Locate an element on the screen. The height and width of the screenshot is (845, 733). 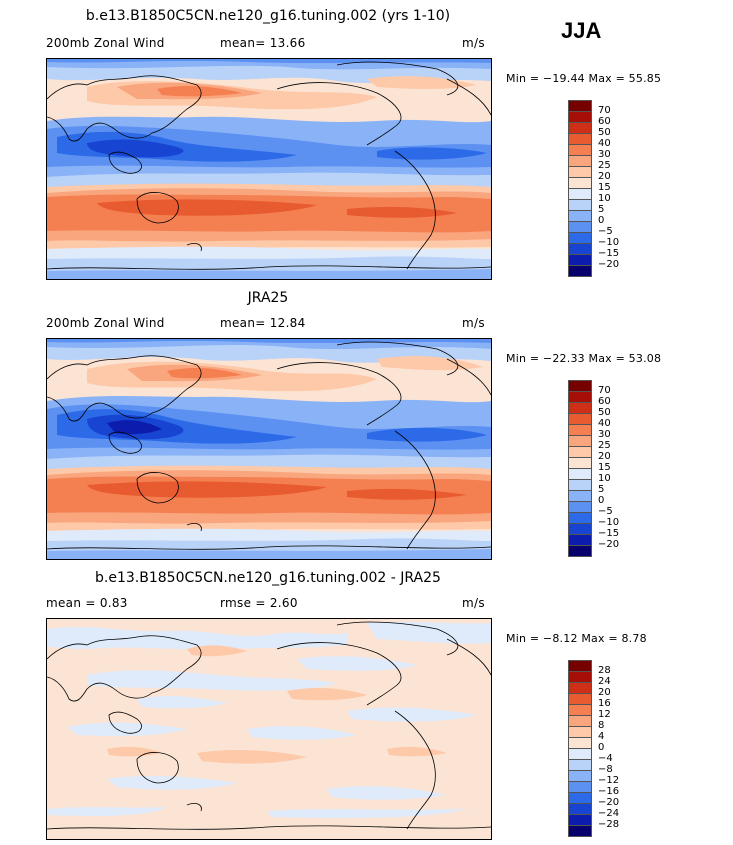
colorbar-tick-label: −28 is located at coordinates (609, 824).